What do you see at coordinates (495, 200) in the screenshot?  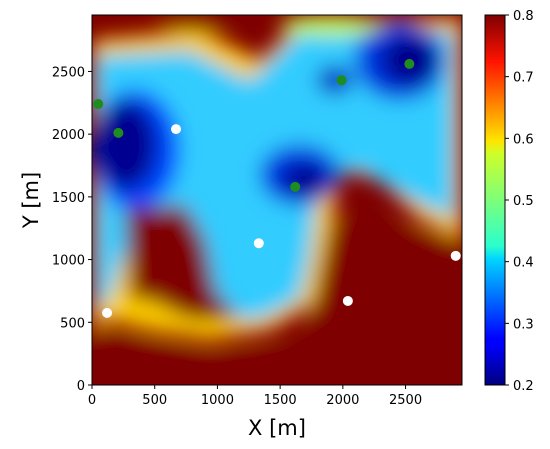 I see `colorbar-gradient` at bounding box center [495, 200].